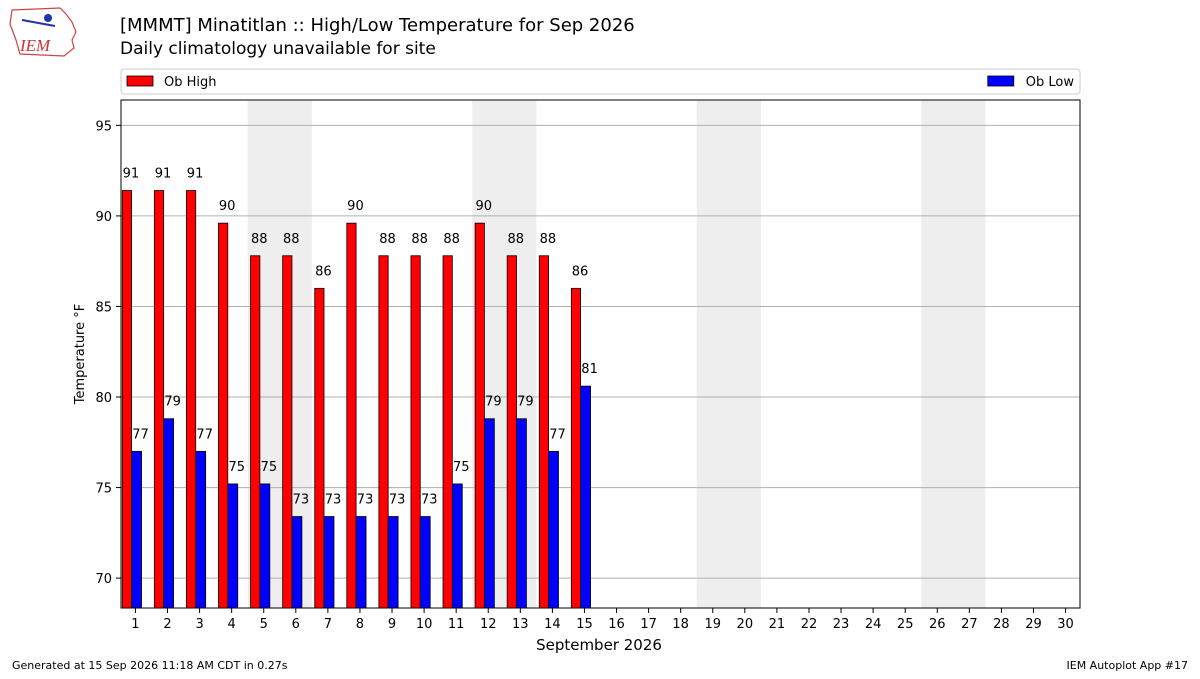 The image size is (1200, 679). Describe the element at coordinates (135, 624) in the screenshot. I see `x-tick-label: 1` at that location.